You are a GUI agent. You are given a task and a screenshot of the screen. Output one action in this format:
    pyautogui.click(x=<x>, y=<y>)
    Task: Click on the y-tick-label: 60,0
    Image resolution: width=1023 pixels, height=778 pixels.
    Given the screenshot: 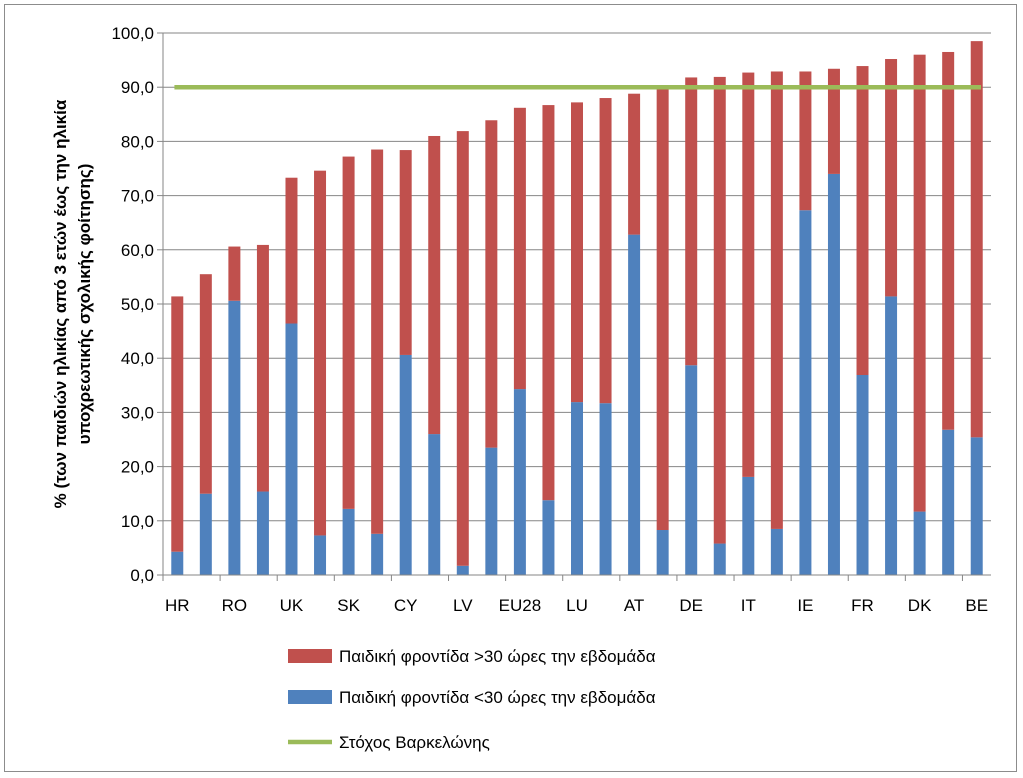 What is the action you would take?
    pyautogui.click(x=137, y=250)
    